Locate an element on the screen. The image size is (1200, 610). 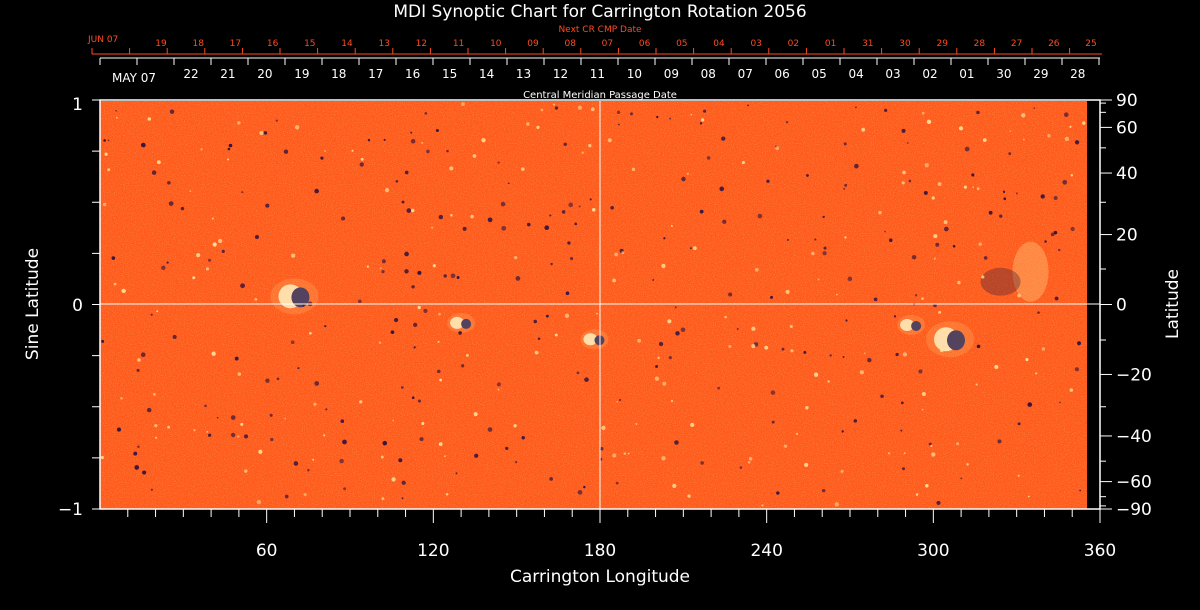
next-cr-date-label: 27 is located at coordinates (1016, 44).